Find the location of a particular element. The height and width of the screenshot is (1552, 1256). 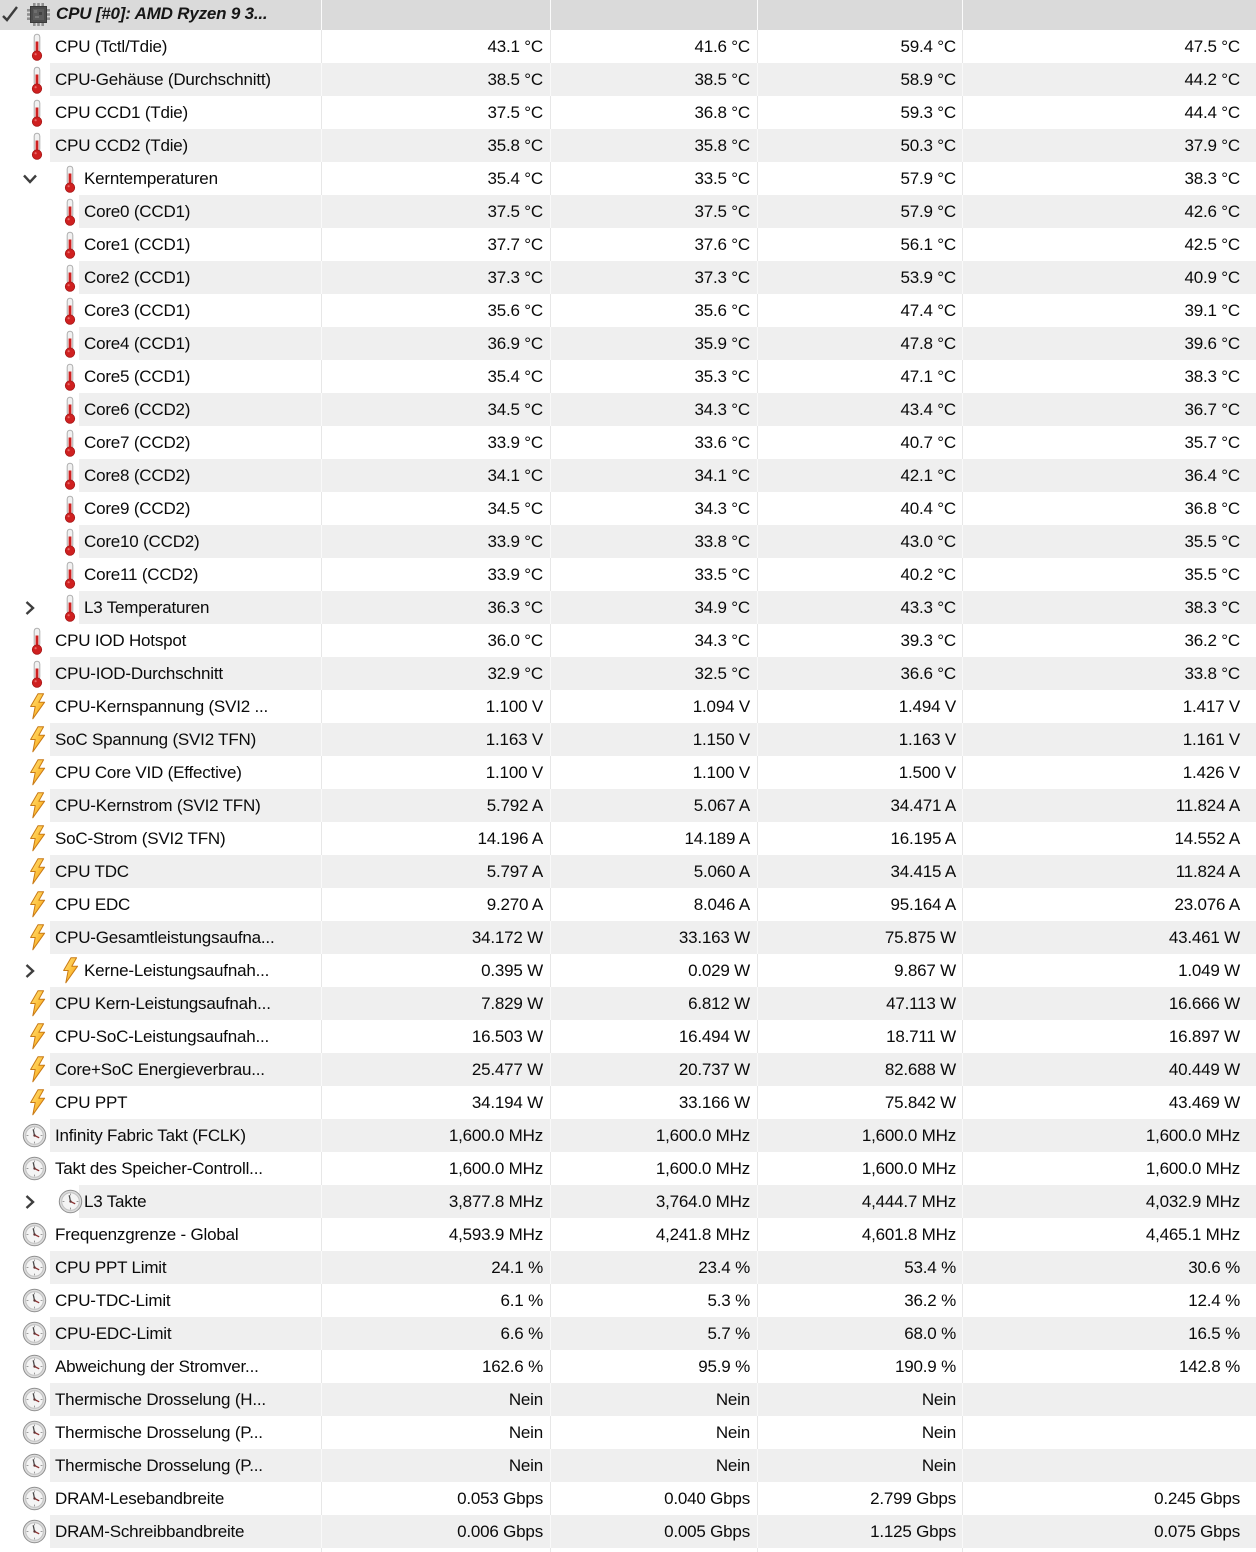

sensor-label: CPU-Gehäuse (Durchschnitt) is located at coordinates (163, 79).